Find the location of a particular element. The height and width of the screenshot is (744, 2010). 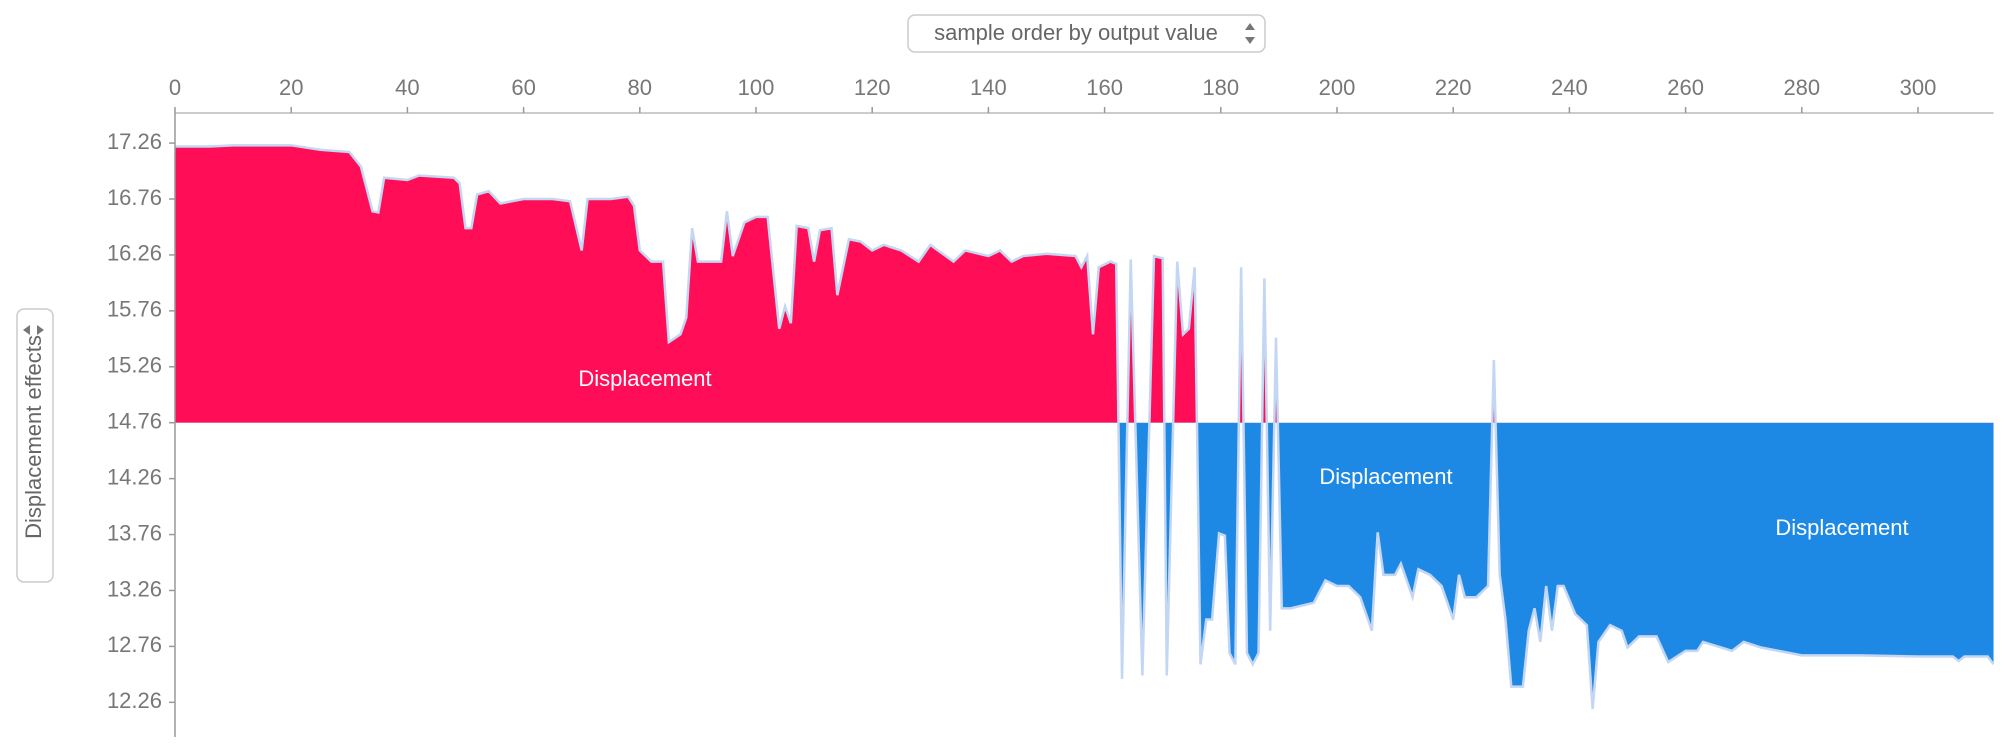

y-tick-label: 12.76 is located at coordinates (134, 644).